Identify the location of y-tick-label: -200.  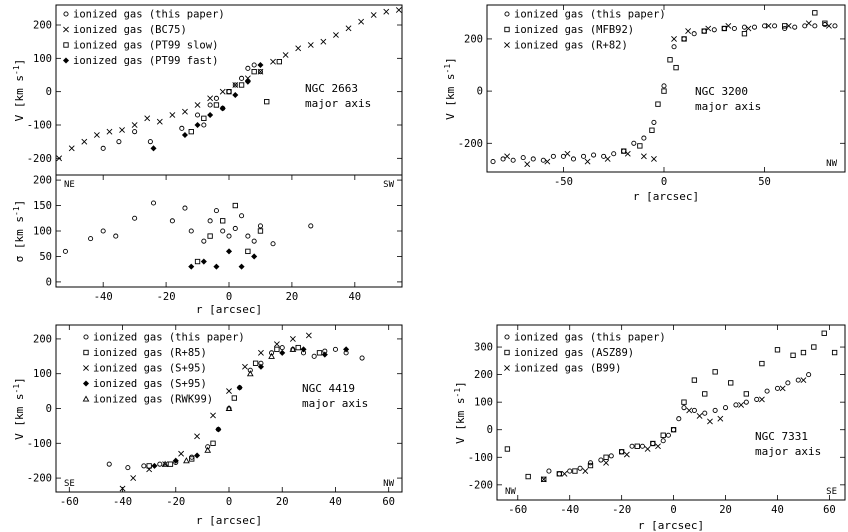
(480, 485).